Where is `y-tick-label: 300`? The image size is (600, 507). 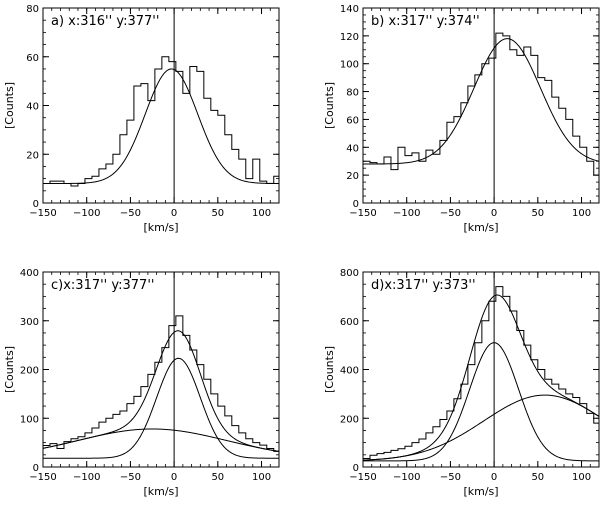 y-tick-label: 300 is located at coordinates (29, 322).